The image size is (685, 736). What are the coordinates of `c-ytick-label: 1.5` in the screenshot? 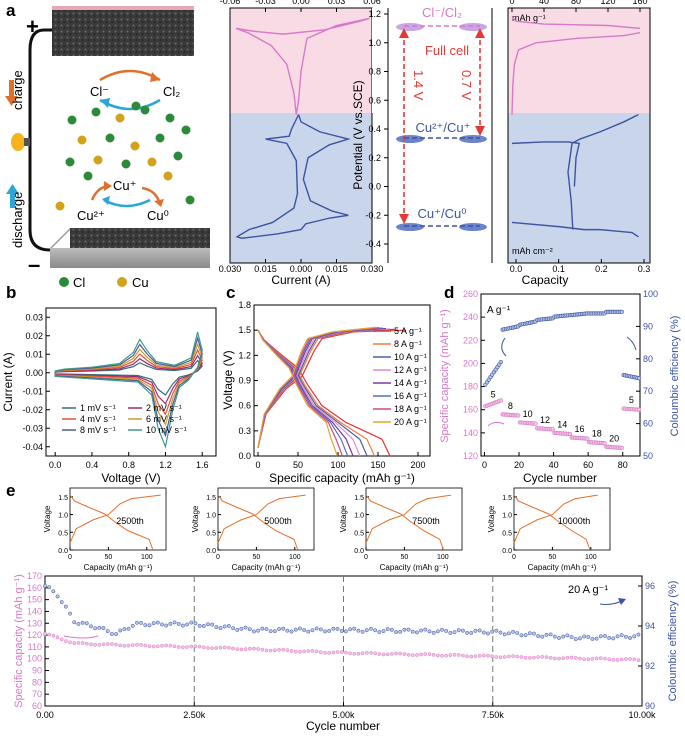 It's located at (244, 330).